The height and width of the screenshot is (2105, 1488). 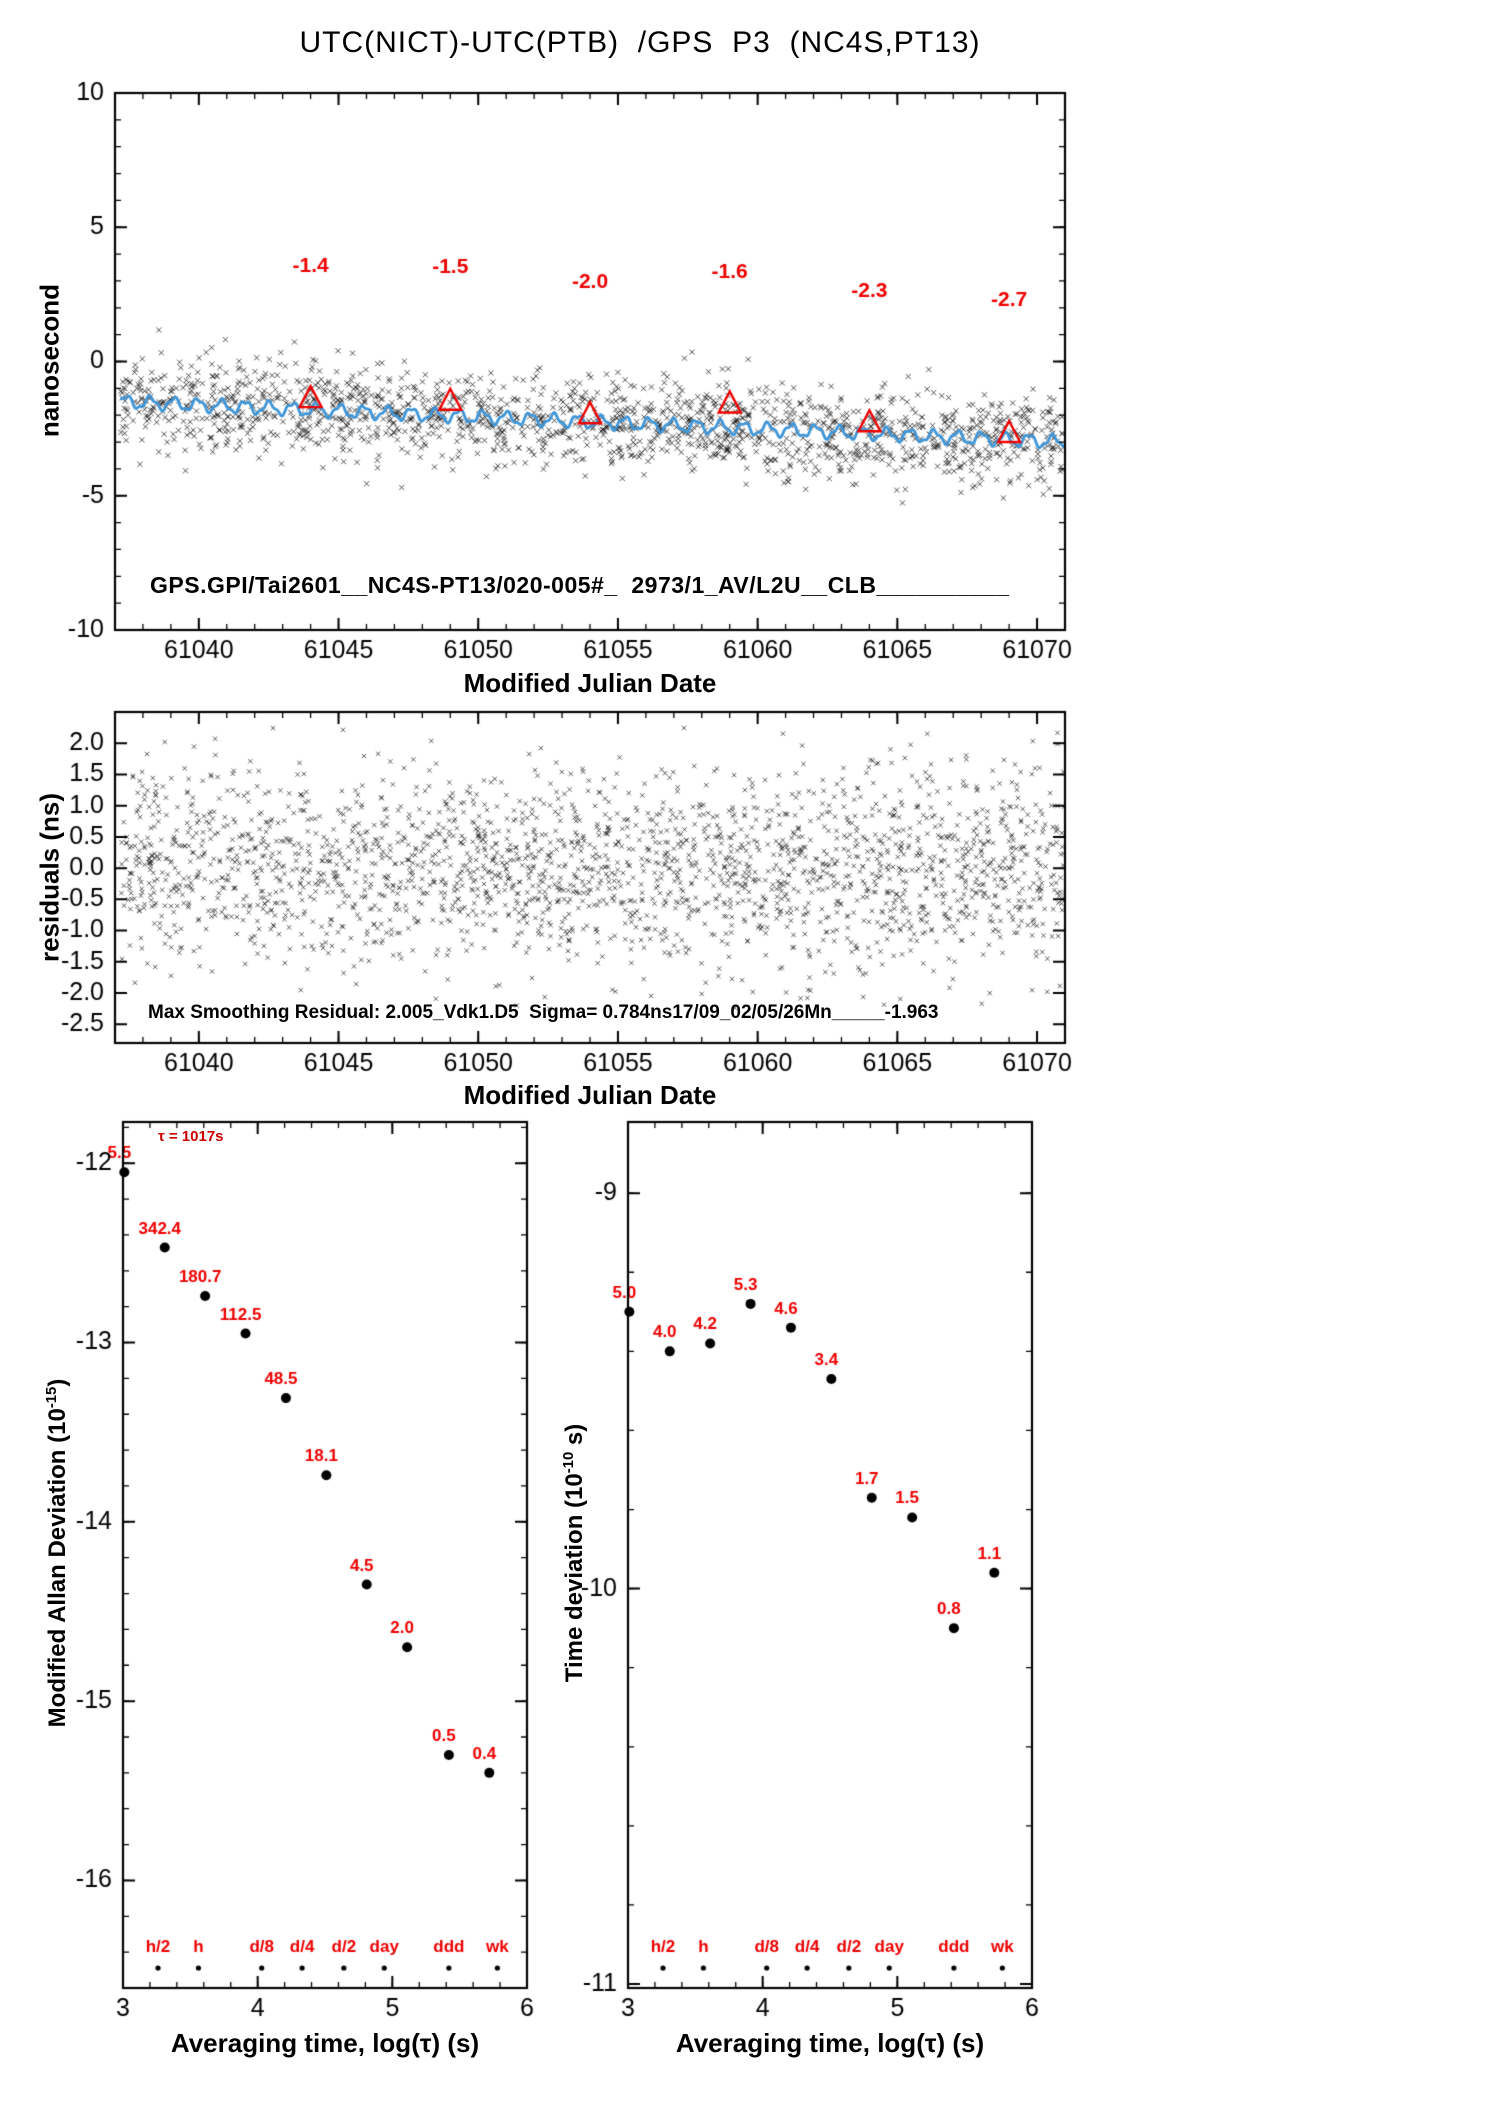 I want to click on tdev-ylabel-text: Time deviation (10, so click(x=574, y=1578).